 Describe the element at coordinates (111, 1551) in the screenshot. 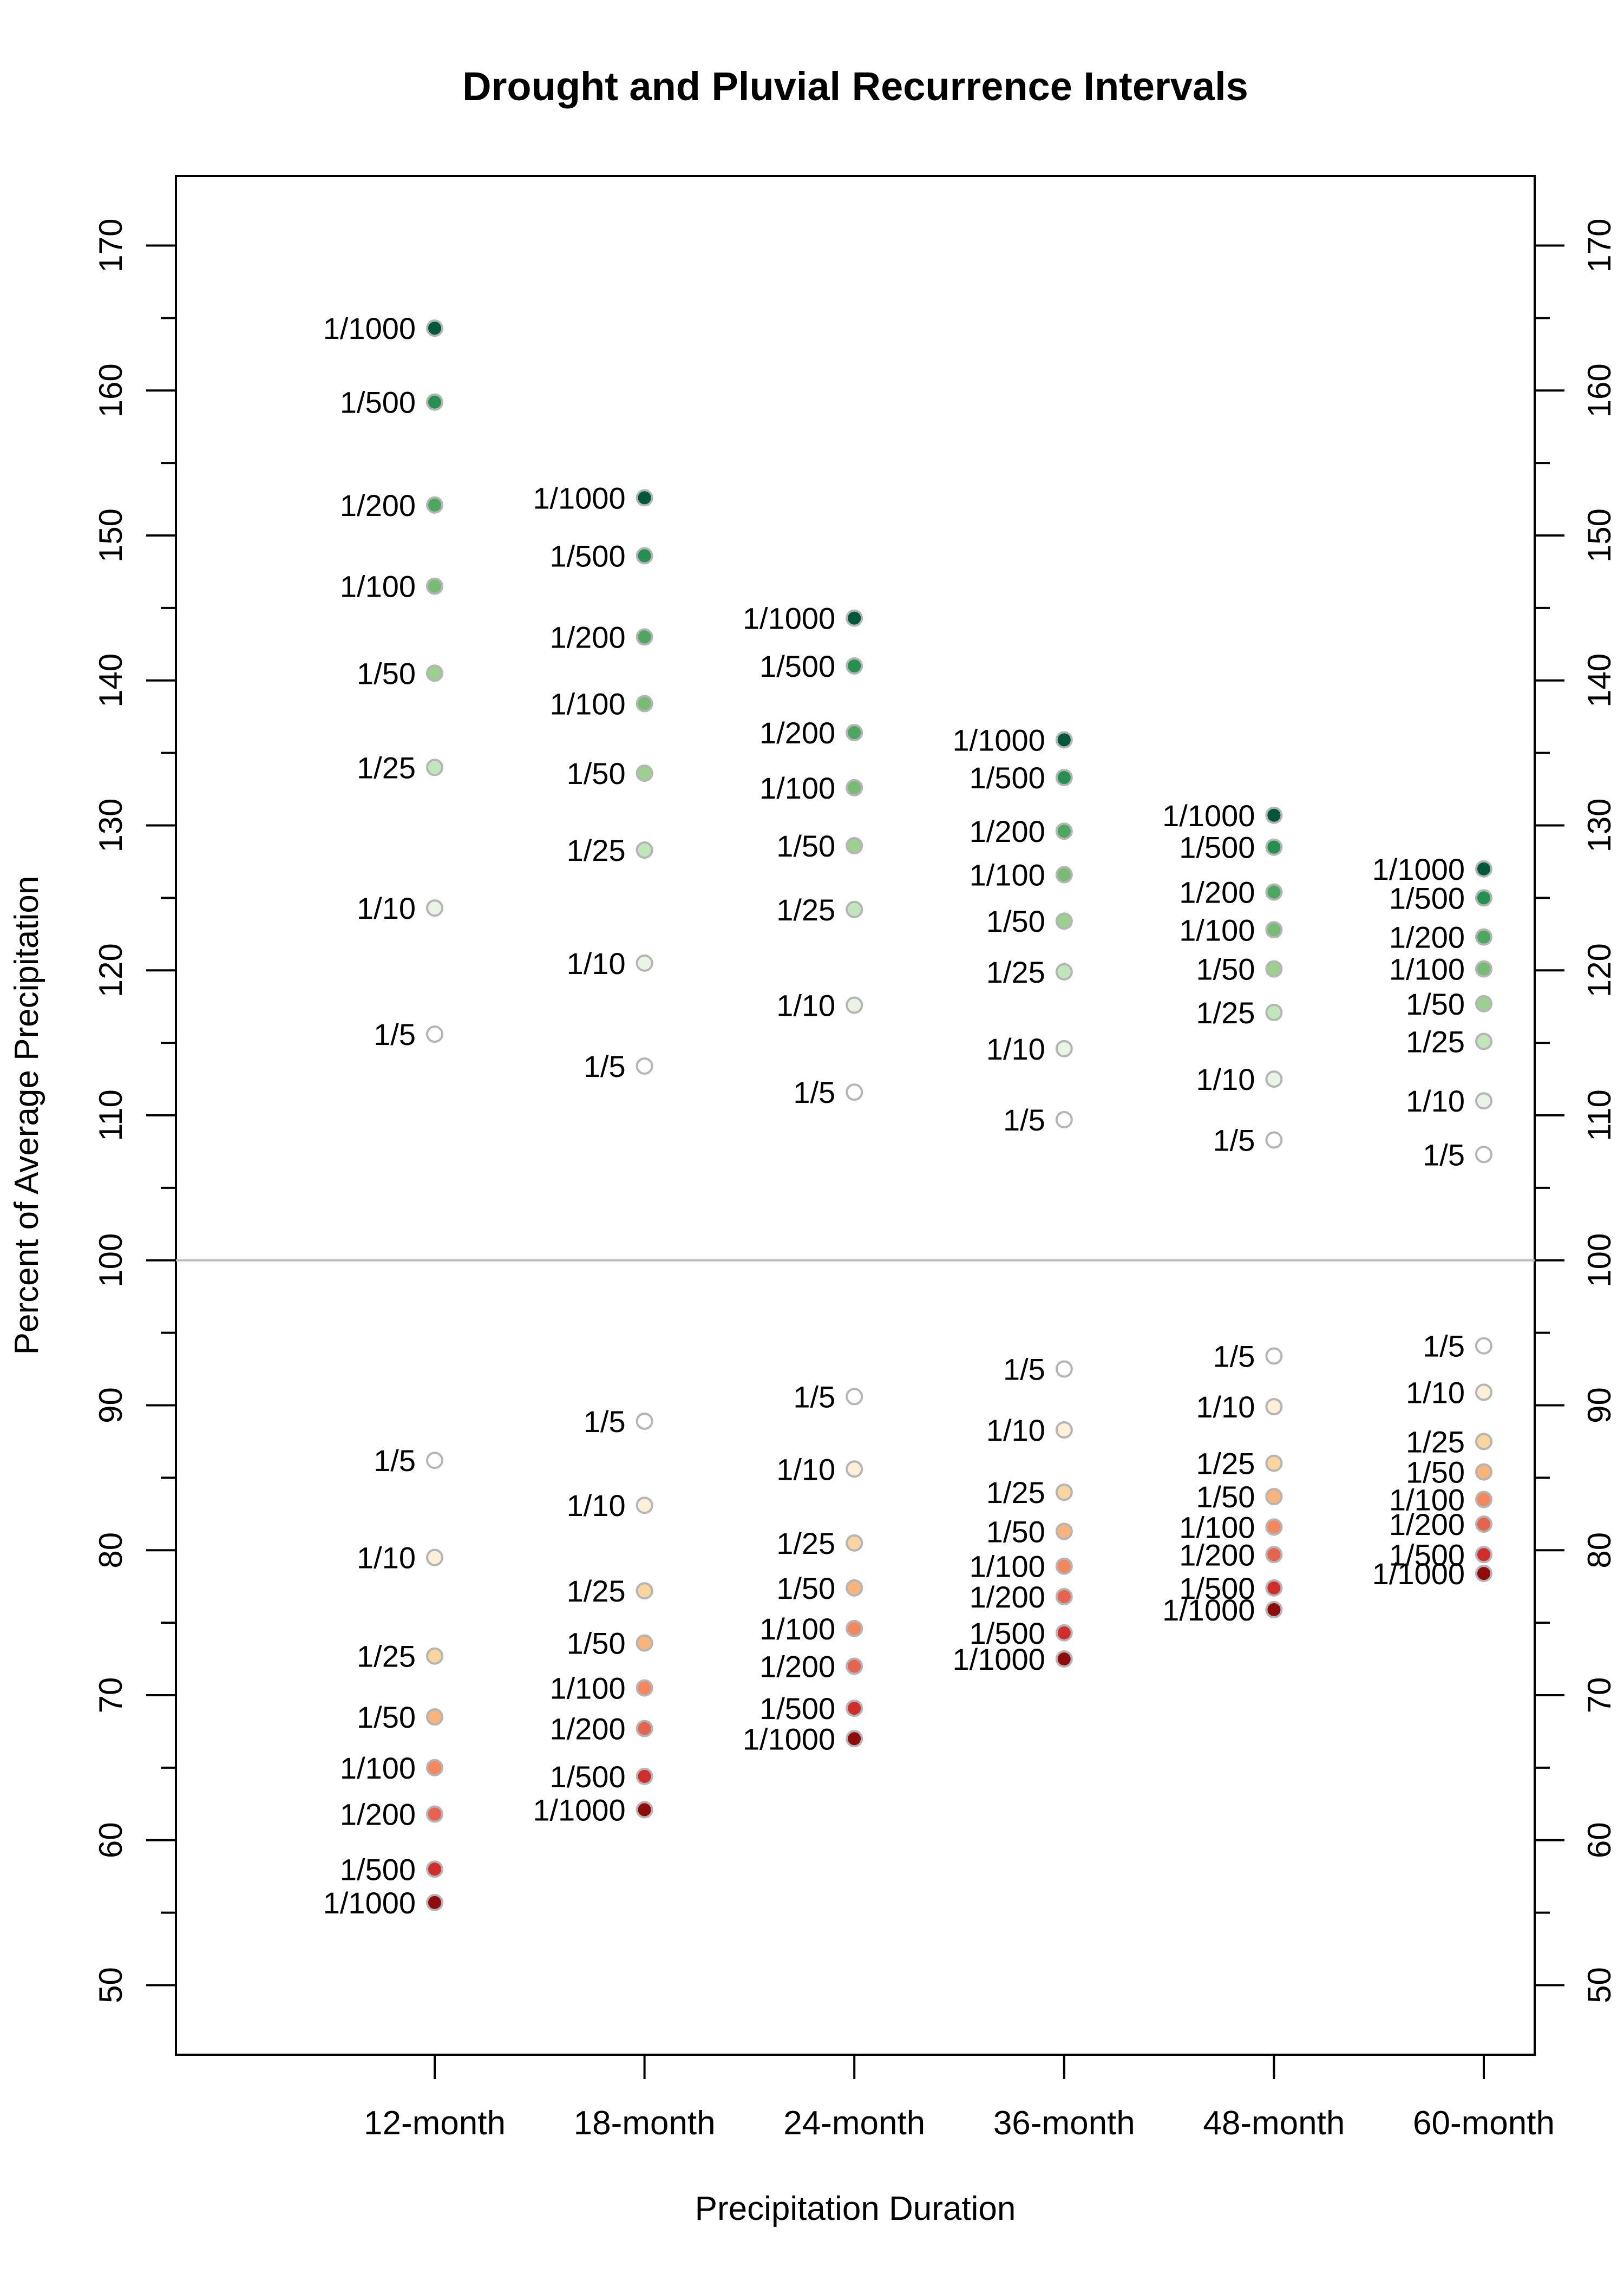

I see `y-tick-label-left: 80` at that location.